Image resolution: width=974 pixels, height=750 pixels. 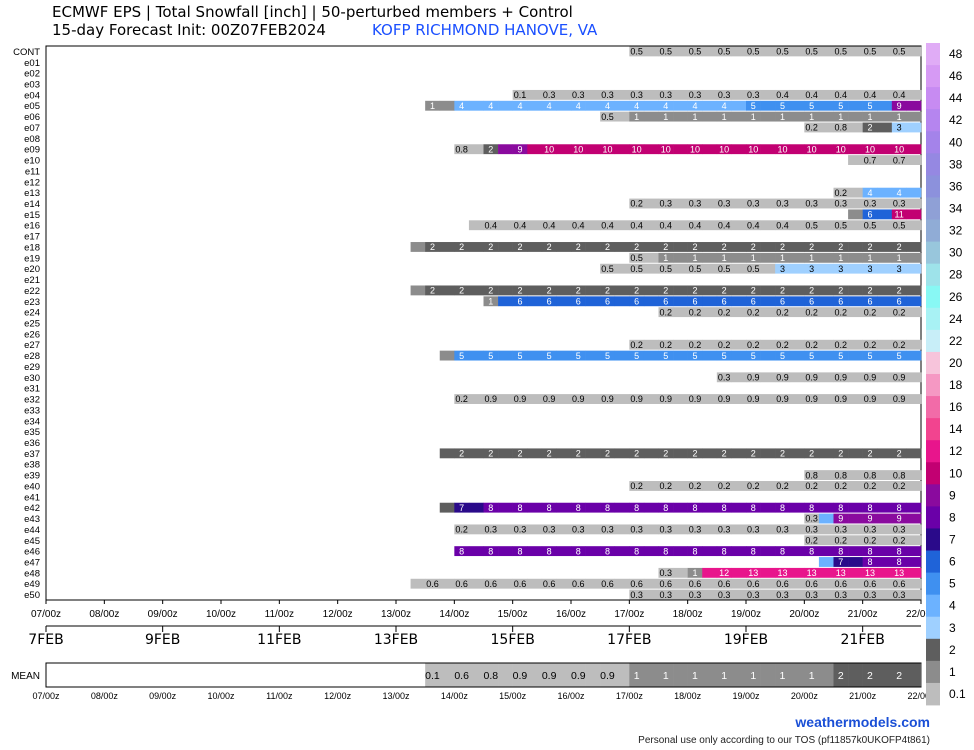 I want to click on cell-value-label: 5, so click(x=636, y=356).